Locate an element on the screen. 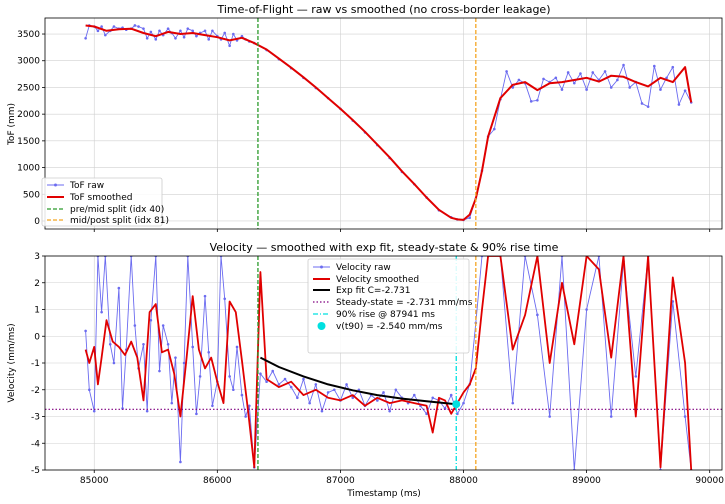  tof-chart-ylabel: ToF (mm) is located at coordinates (12, 124).